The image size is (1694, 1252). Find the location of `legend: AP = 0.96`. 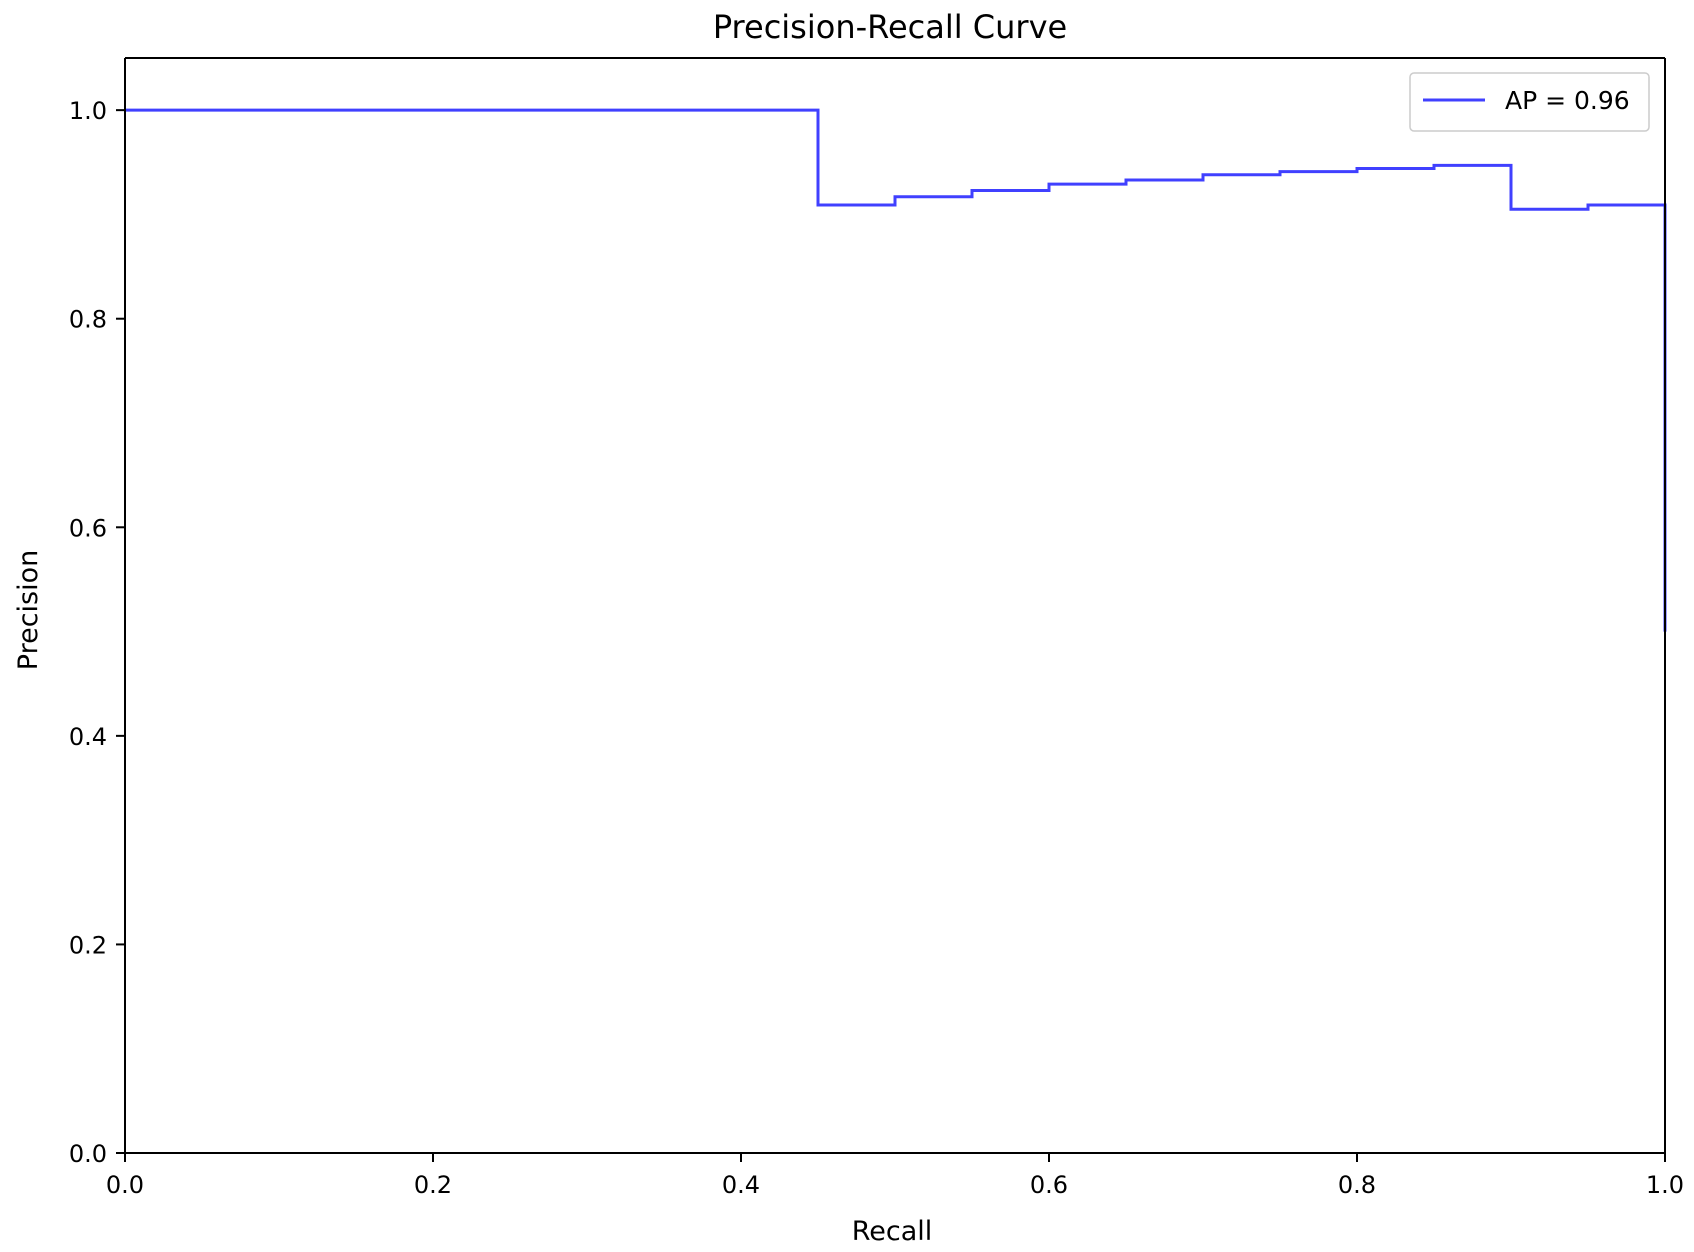

legend: AP = 0.96 is located at coordinates (1529, 102).